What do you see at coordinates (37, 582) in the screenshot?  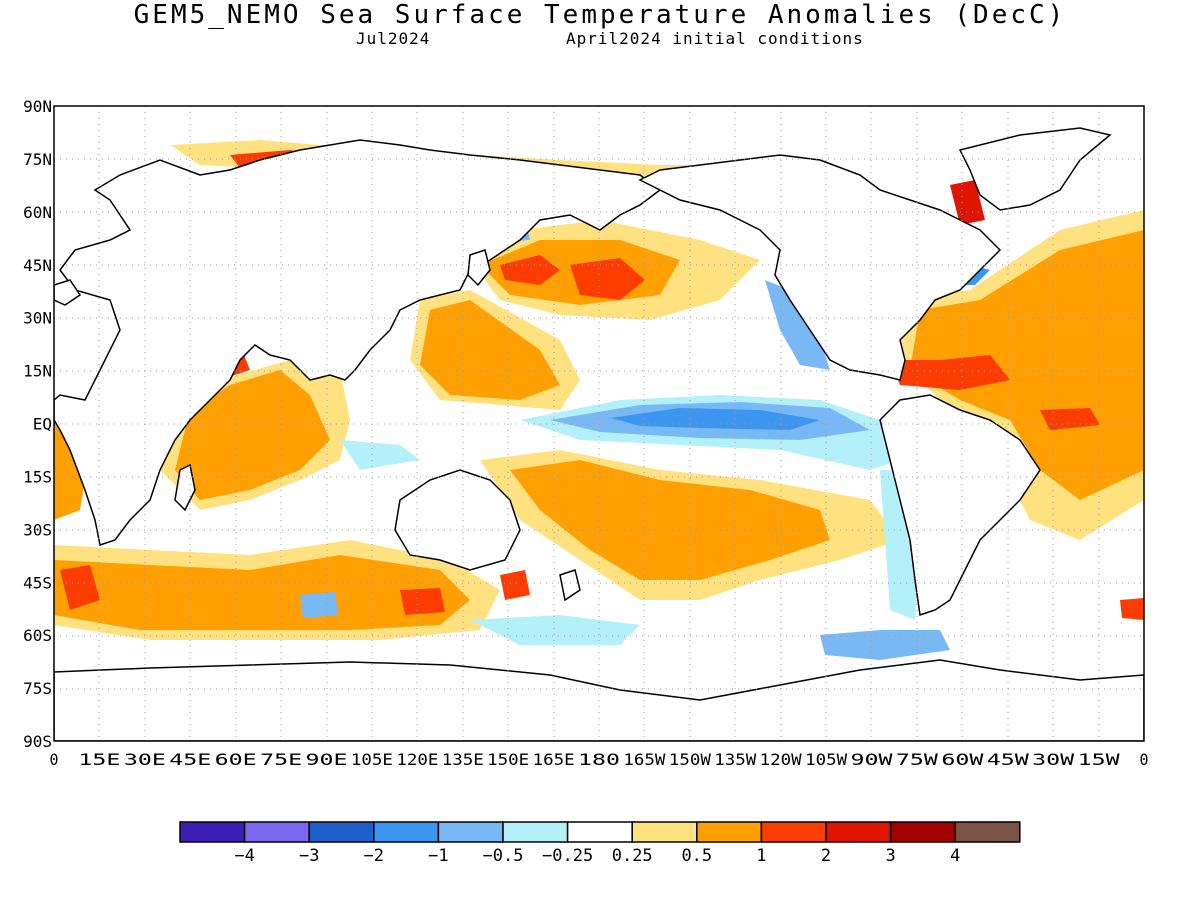 I see `lat-tick-label: 45S` at bounding box center [37, 582].